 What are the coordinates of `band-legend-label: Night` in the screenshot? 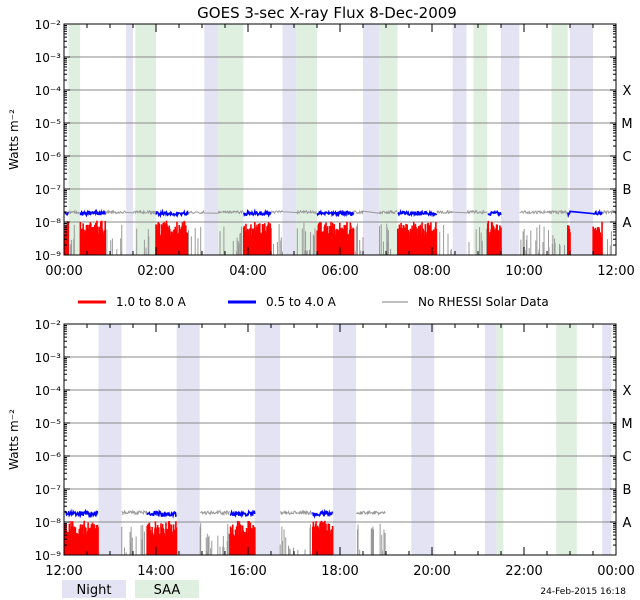 It's located at (94, 590).